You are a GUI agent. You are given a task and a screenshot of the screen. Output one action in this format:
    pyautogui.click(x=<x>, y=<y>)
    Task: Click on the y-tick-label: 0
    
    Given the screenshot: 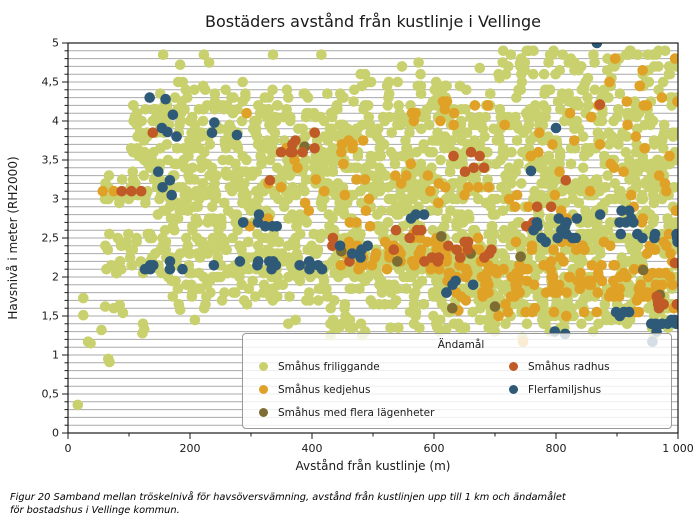 What is the action you would take?
    pyautogui.click(x=55, y=433)
    